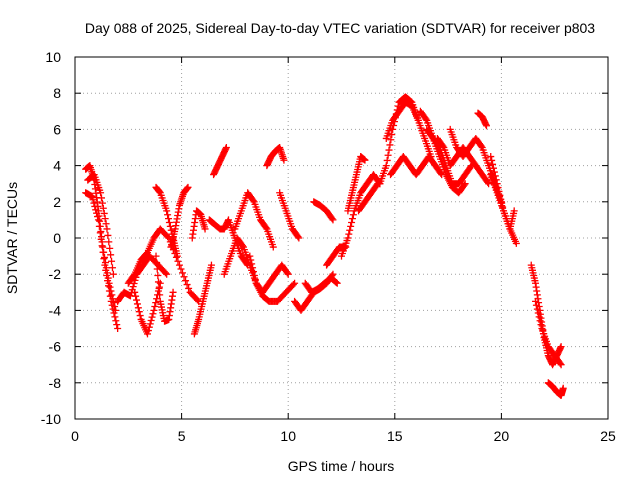 The width and height of the screenshot is (640, 480). I want to click on y-tick-label: -2, so click(55, 274).